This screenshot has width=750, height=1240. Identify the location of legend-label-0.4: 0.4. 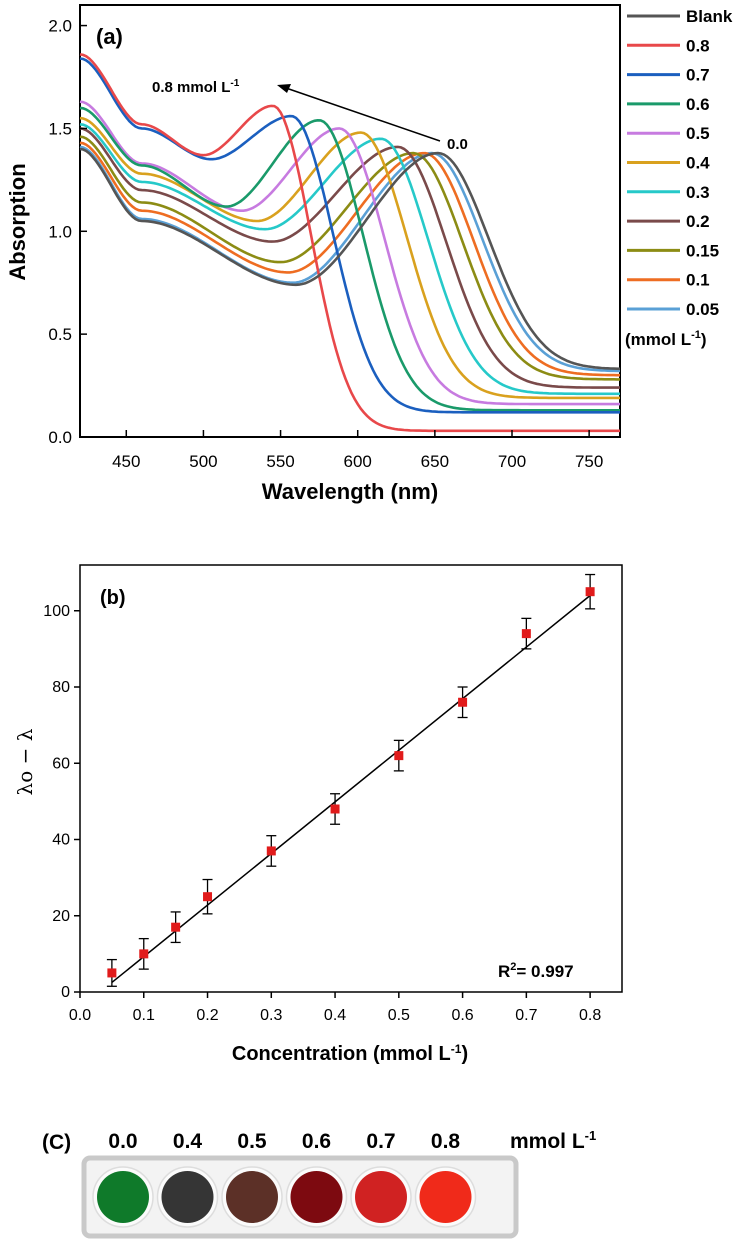
(698, 163).